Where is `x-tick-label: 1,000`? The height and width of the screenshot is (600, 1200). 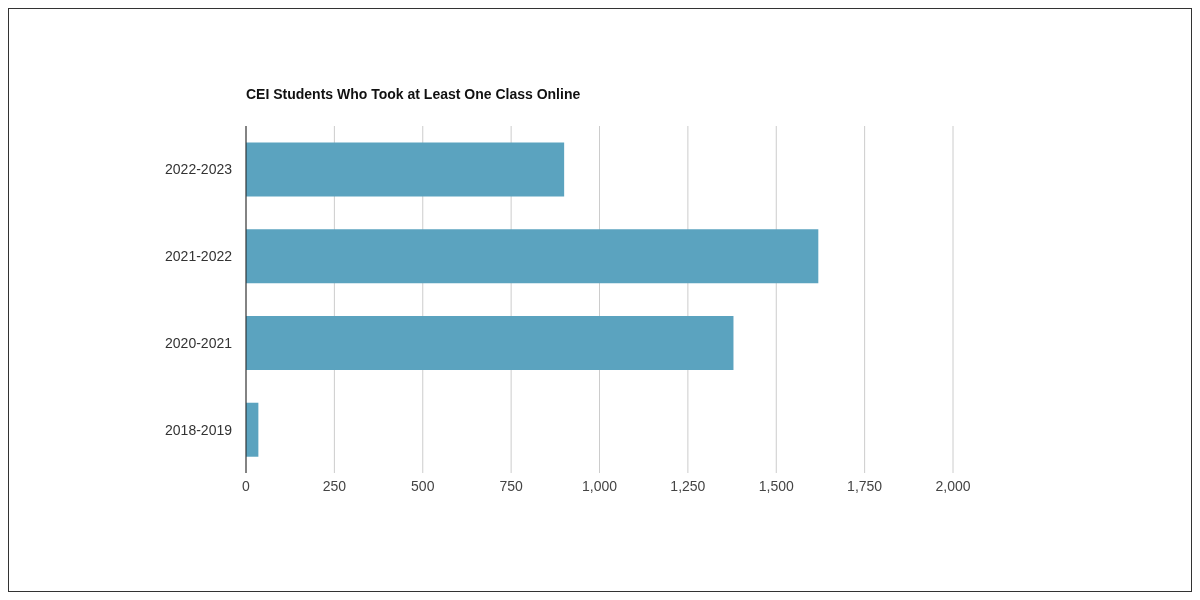 x-tick-label: 1,000 is located at coordinates (599, 485).